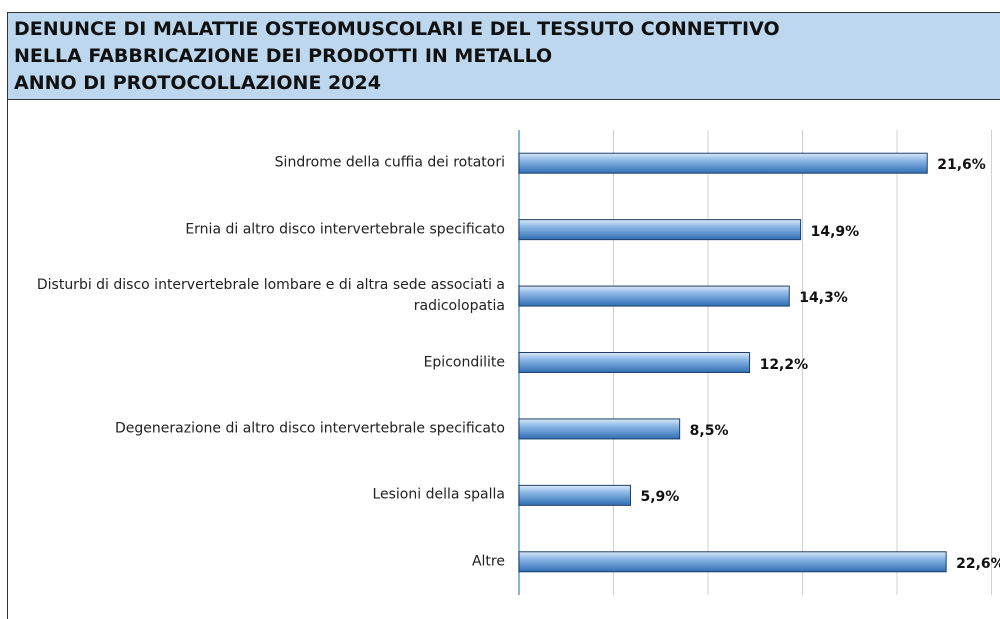  I want to click on value-label: 21,6%, so click(961, 165).